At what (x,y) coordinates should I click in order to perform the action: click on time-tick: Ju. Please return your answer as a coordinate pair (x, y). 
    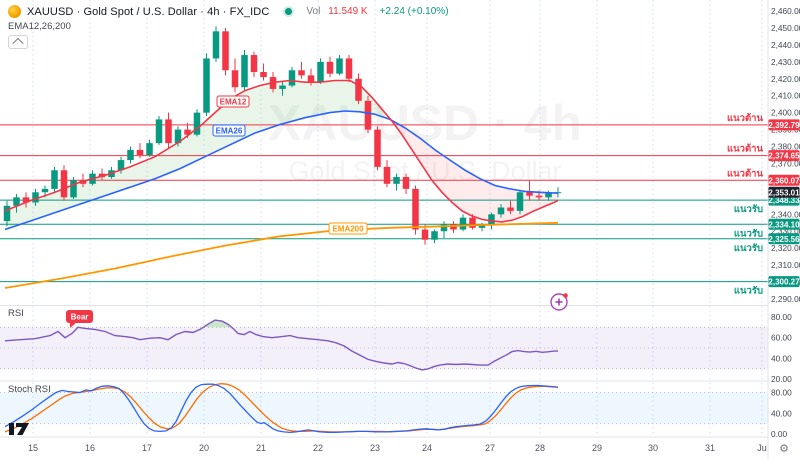
    Looking at the image, I should click on (762, 448).